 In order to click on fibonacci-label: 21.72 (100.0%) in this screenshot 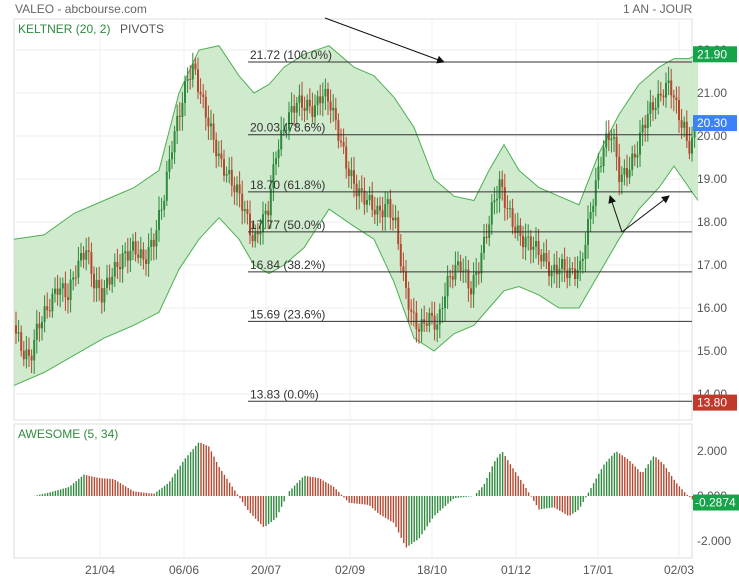, I will do `click(291, 55)`.